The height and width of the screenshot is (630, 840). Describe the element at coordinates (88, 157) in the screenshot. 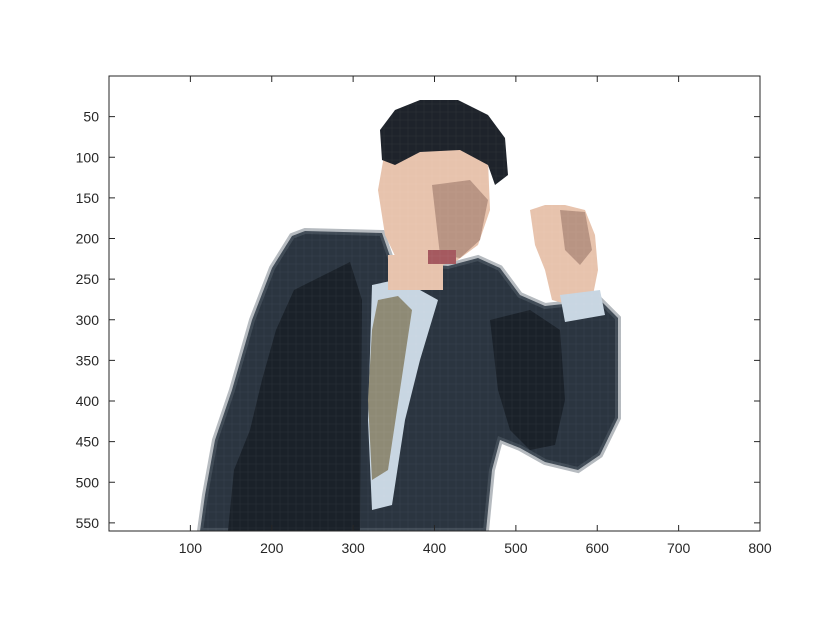

I see `y-tick-label: 100` at that location.